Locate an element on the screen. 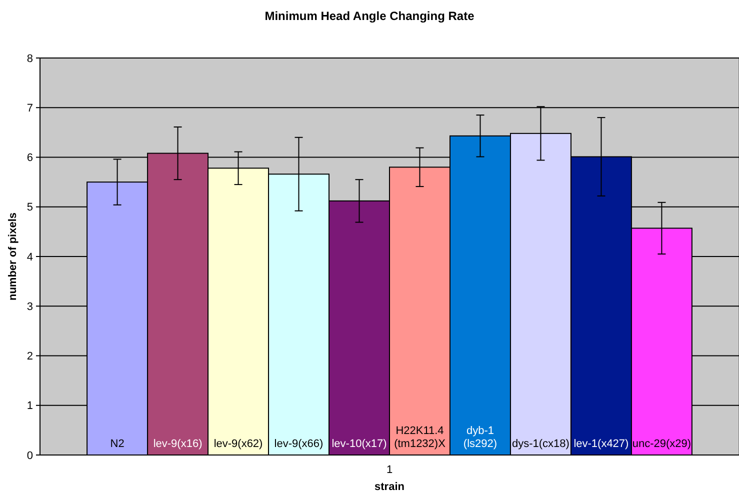 This screenshot has width=739, height=495. y-tick-label: 7 is located at coordinates (29, 108).